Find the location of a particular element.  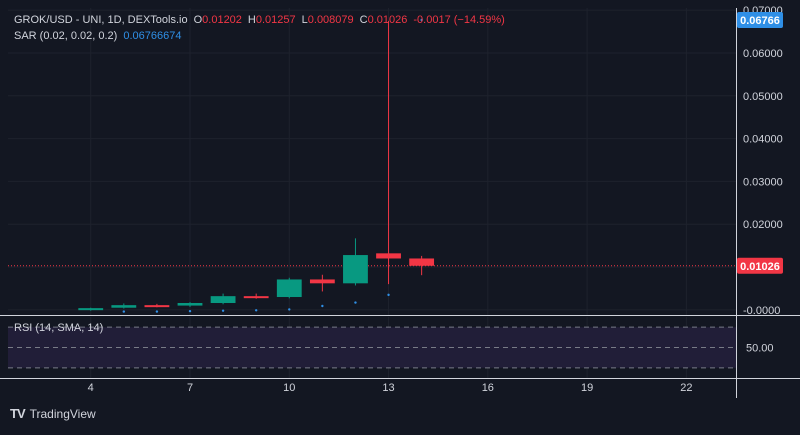

price-tick-label: 0.06000 is located at coordinates (763, 54).